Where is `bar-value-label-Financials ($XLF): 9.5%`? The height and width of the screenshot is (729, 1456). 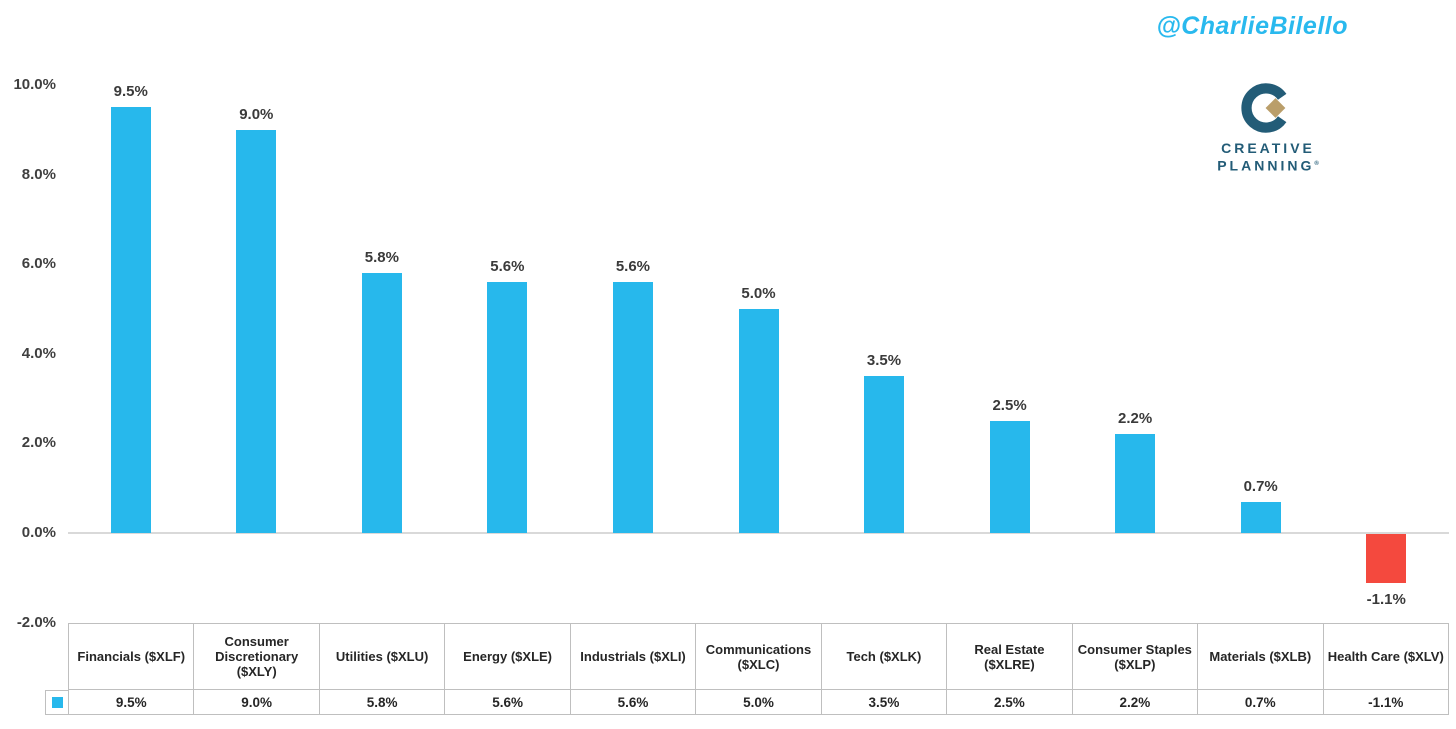
bar-value-label-Financials ($XLF): 9.5% is located at coordinates (130, 92).